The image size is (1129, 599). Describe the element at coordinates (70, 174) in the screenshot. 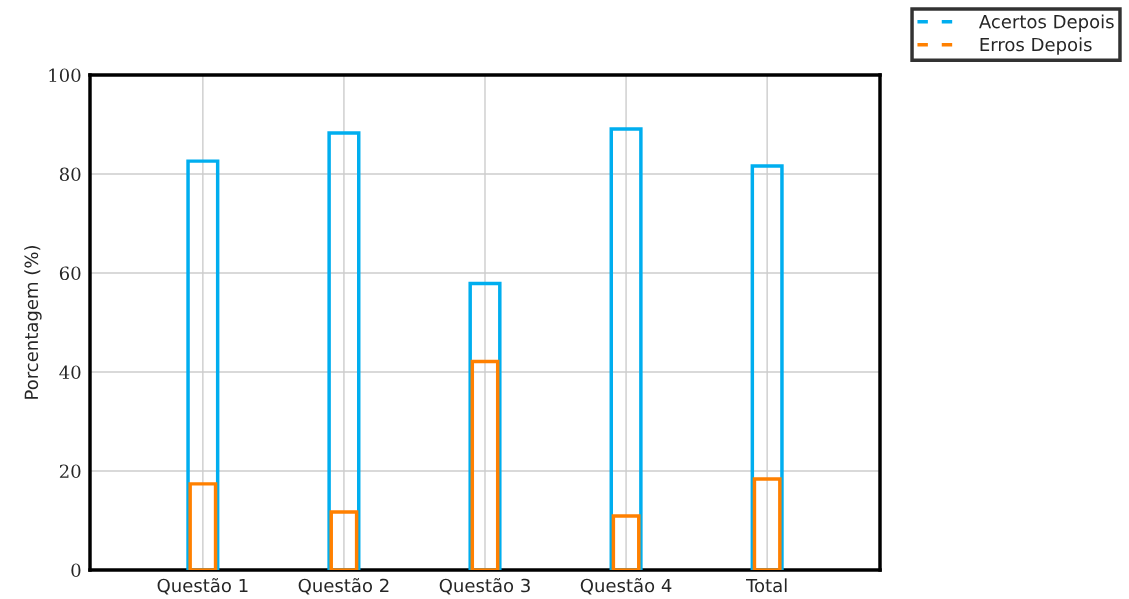

I see `y-tick-label: 80` at that location.